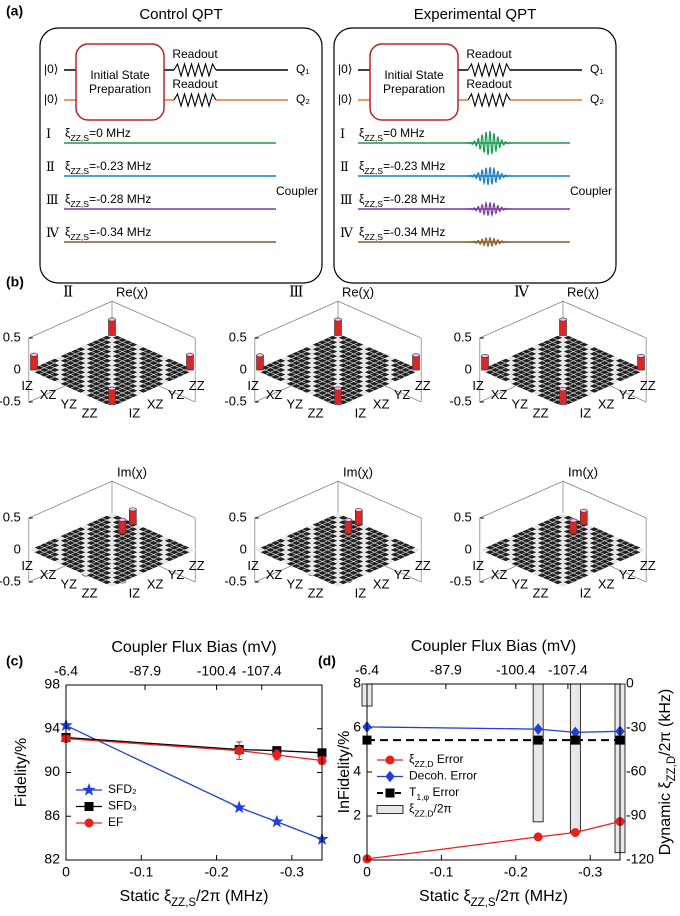  What do you see at coordinates (194, 772) in the screenshot?
I see `plot-frame` at bounding box center [194, 772].